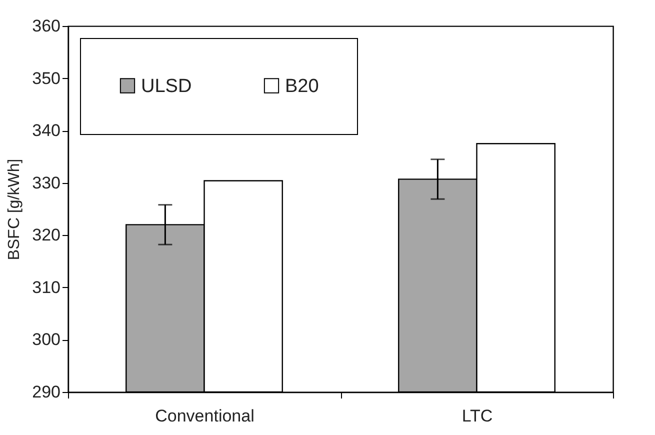 The image size is (655, 435). Describe the element at coordinates (166, 86) in the screenshot. I see `legend-label: ULSD` at that location.